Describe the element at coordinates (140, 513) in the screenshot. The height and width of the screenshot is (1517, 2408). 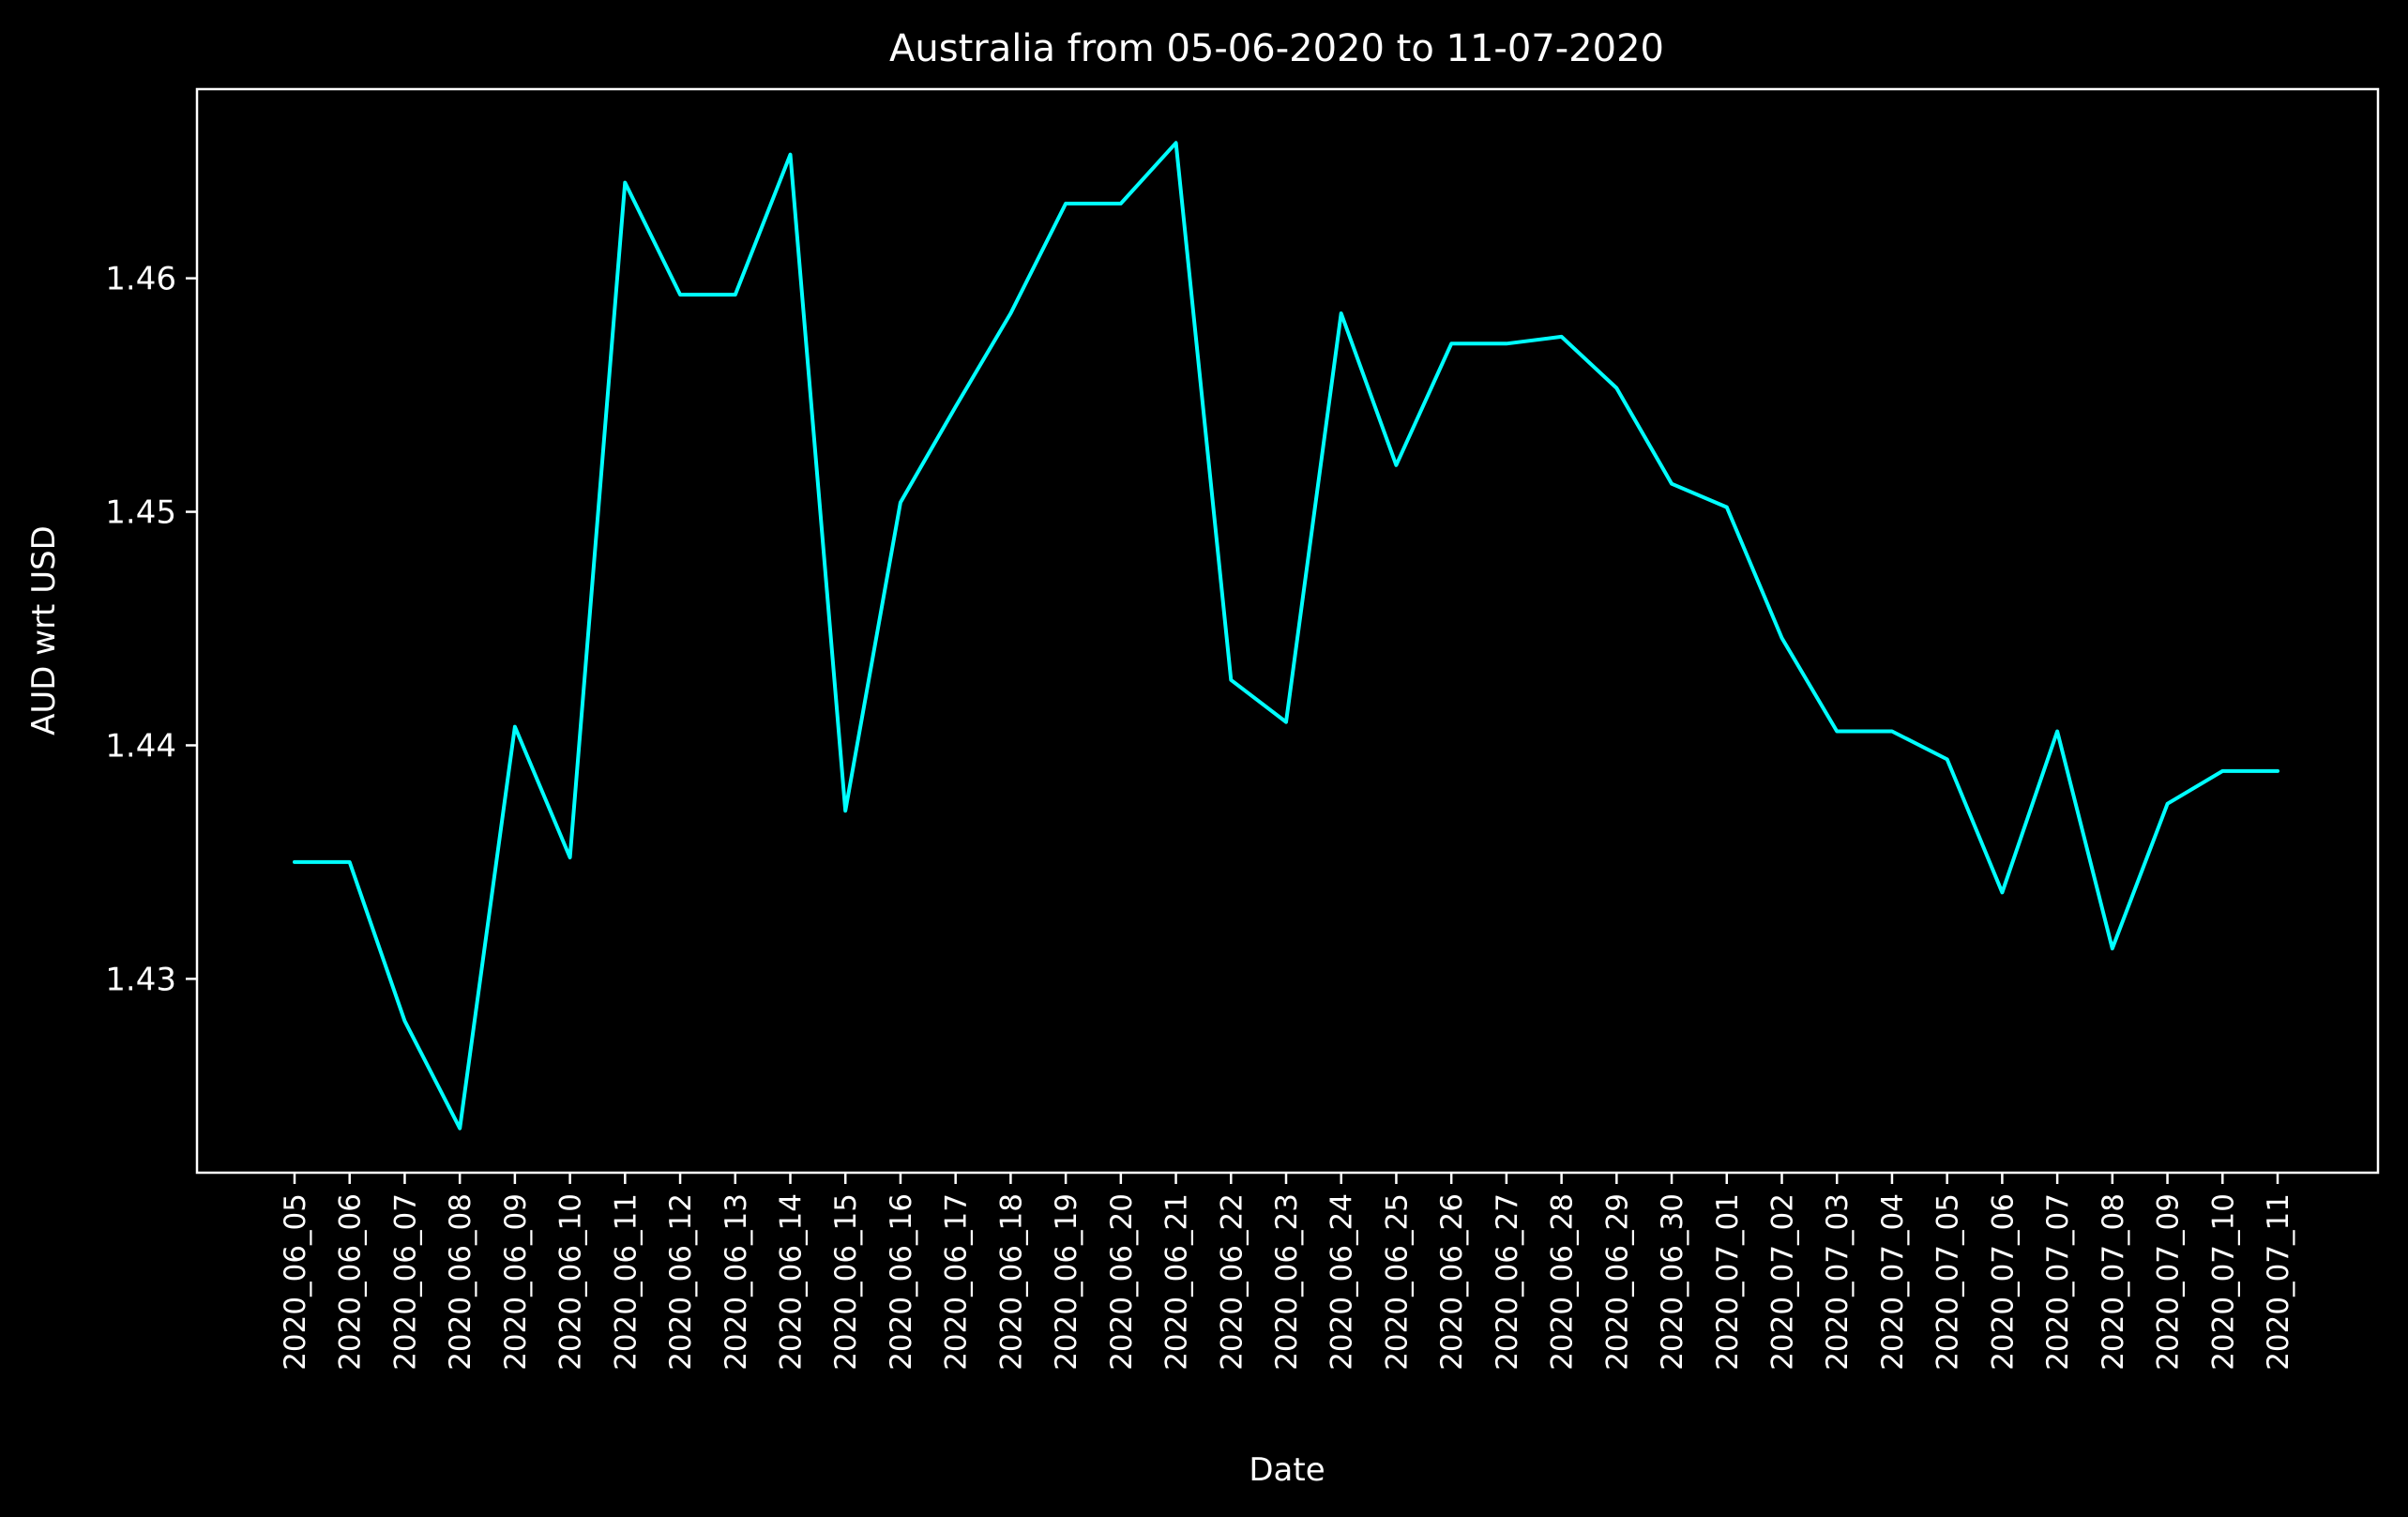
I see `y-tick-label: 1.45` at that location.